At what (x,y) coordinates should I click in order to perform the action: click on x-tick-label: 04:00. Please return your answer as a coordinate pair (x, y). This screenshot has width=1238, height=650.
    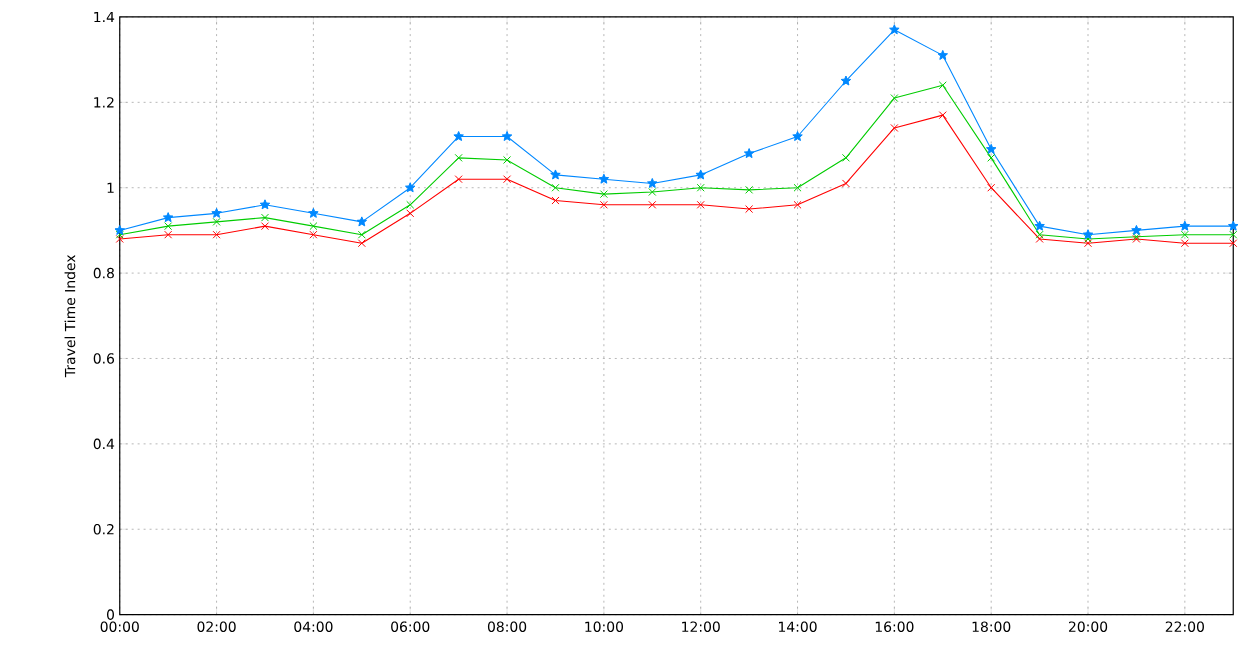
    Looking at the image, I should click on (313, 627).